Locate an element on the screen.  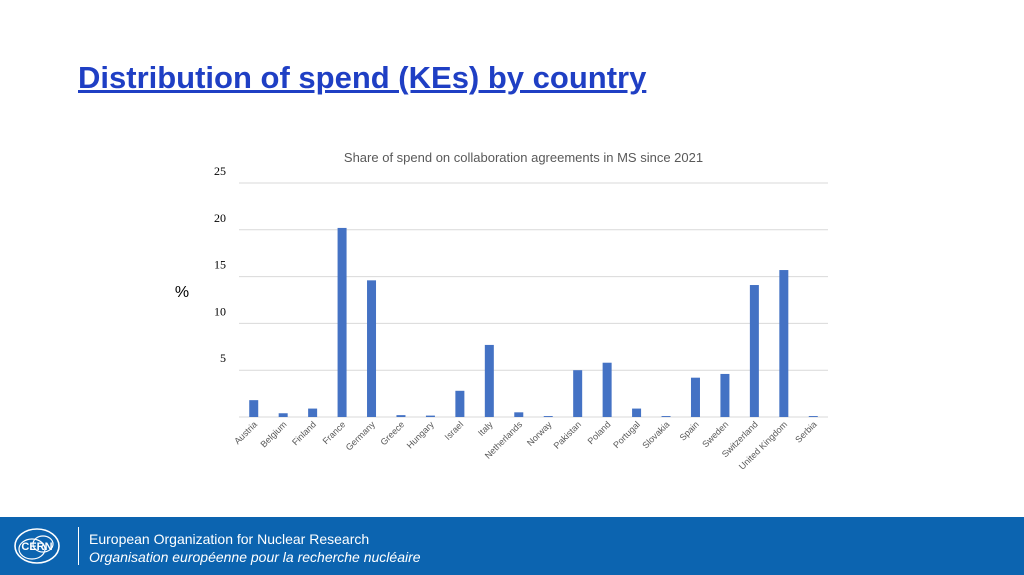
x-tick-label: Portugal is located at coordinates (626, 434).